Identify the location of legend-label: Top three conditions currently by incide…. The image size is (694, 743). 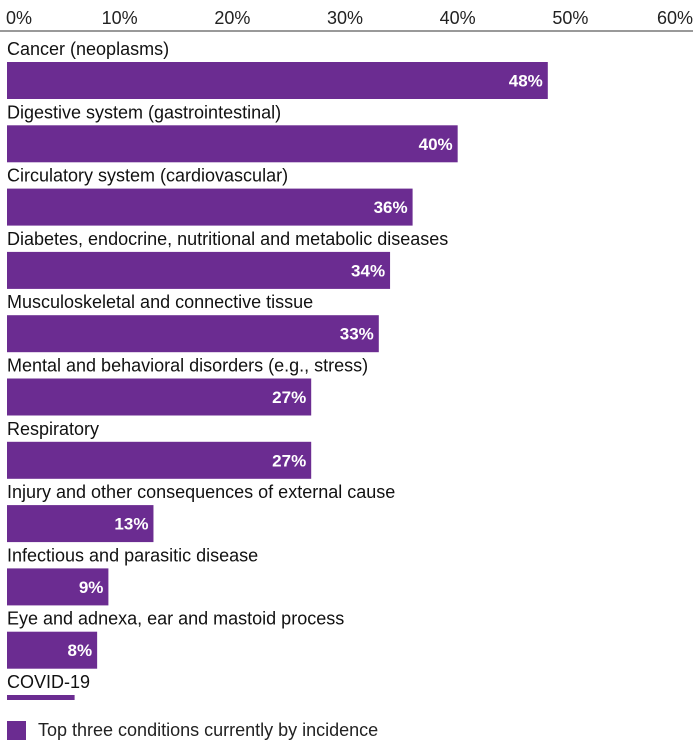
(208, 729).